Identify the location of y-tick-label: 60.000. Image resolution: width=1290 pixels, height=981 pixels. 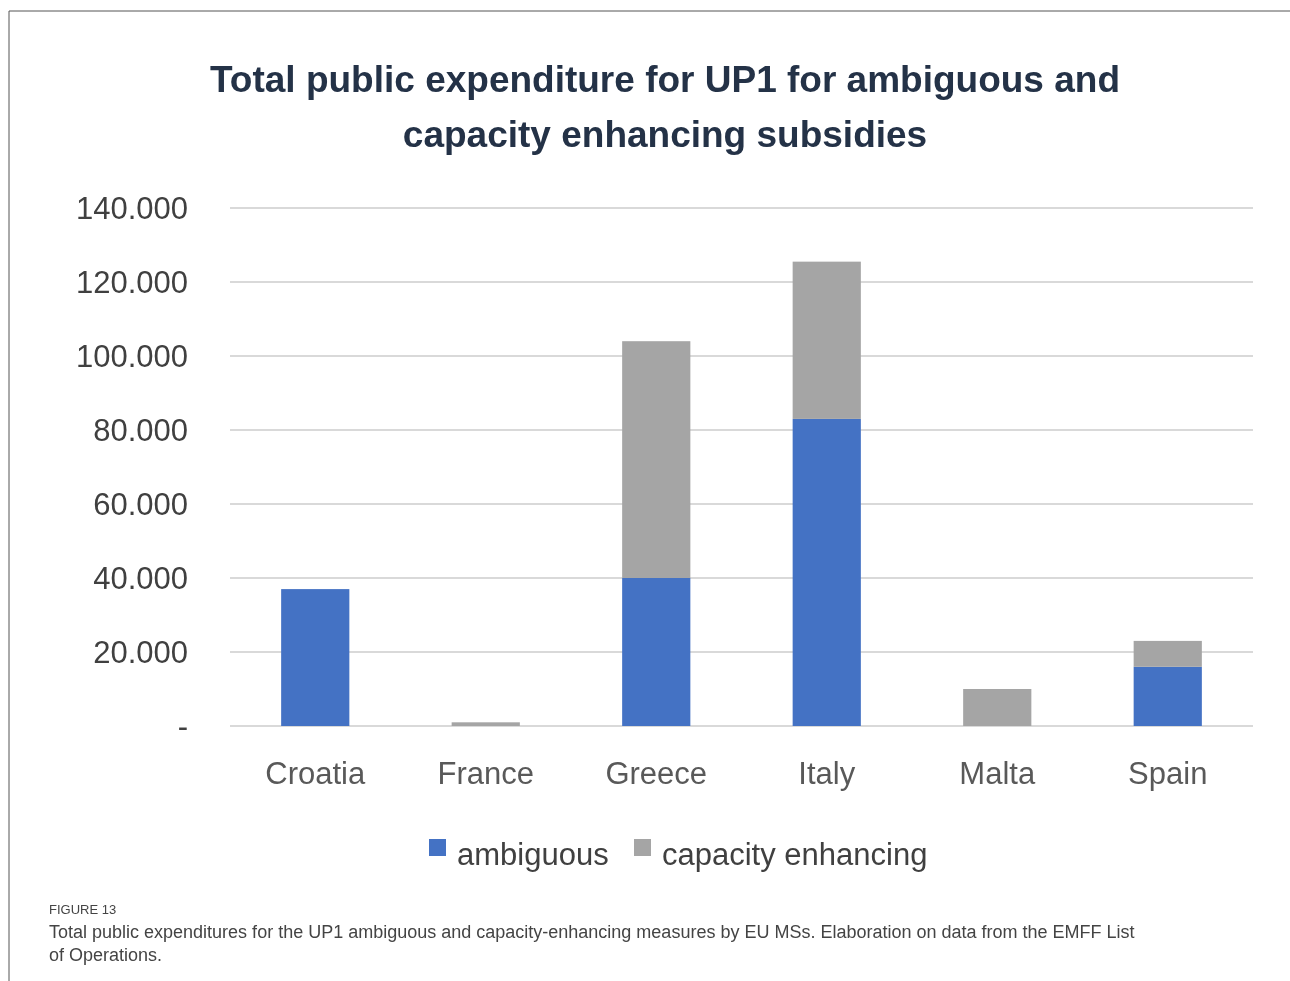
(140, 504).